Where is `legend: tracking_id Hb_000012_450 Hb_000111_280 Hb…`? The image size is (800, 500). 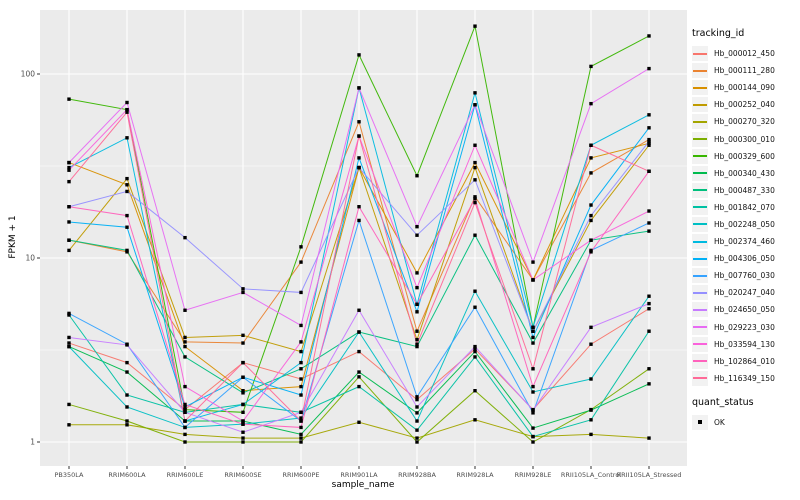
legend: tracking_id Hb_000012_450 Hb_000111_280 Hb… is located at coordinates (745, 229).